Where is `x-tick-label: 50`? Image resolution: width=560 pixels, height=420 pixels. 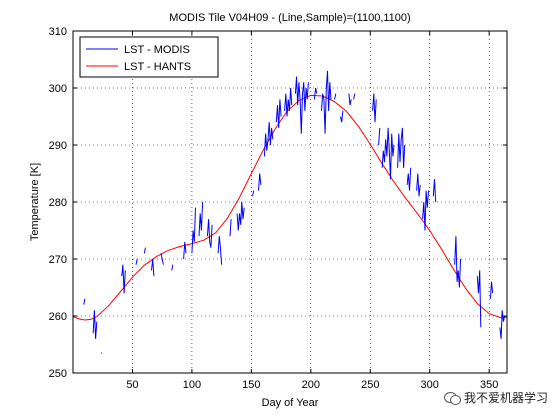
x-tick-label: 50 is located at coordinates (132, 385).